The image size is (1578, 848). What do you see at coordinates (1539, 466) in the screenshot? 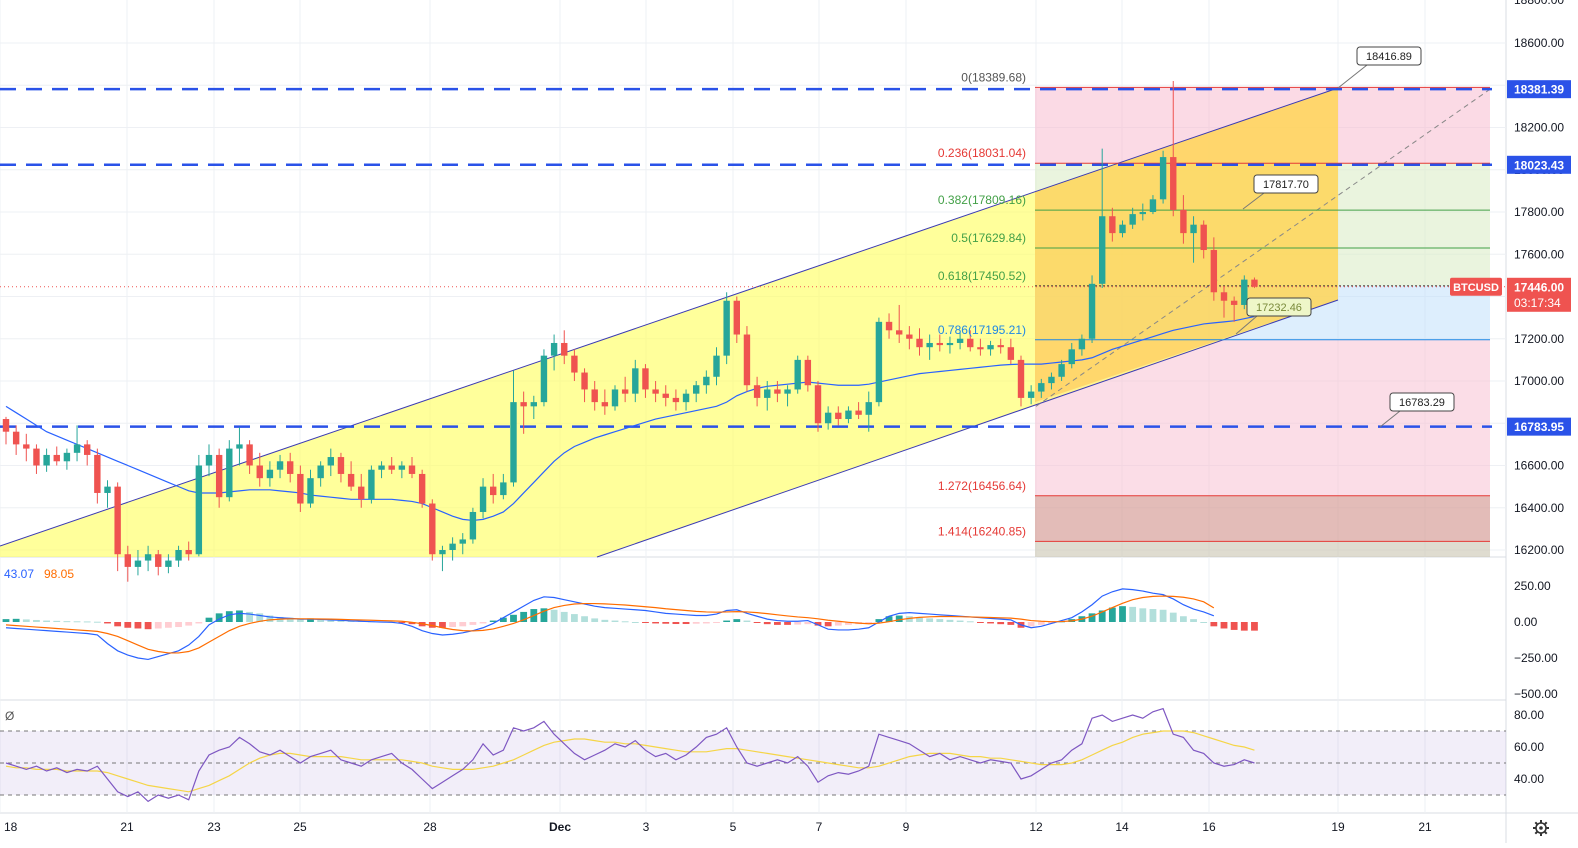
I see `price-axis-tick: 16600.00` at bounding box center [1539, 466].